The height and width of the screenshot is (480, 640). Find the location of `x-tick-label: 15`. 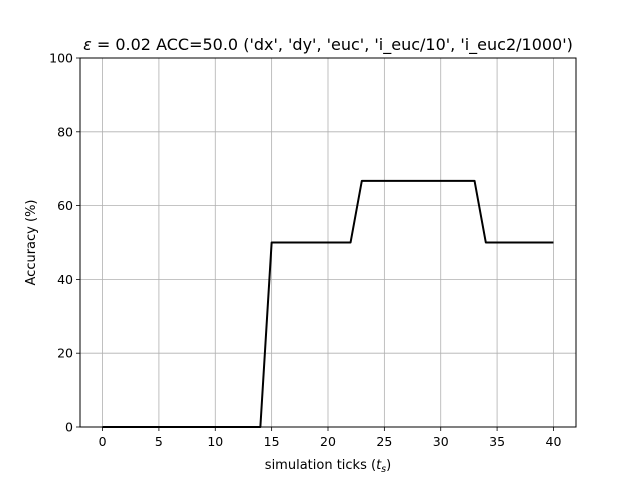

x-tick-label: 15 is located at coordinates (272, 441).